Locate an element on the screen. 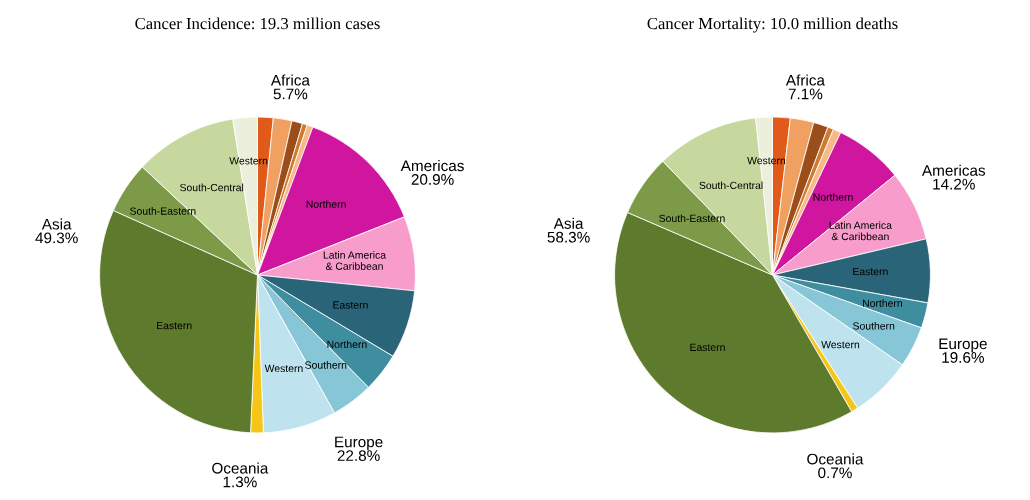  text: Asia 58.3% is located at coordinates (568, 230).